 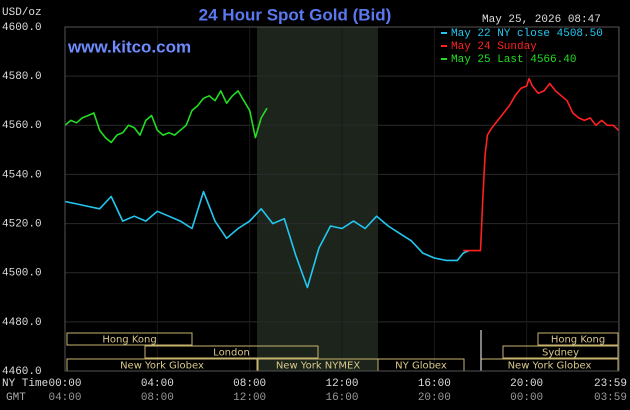 What do you see at coordinates (249, 384) in the screenshot?
I see `x-tick-label: 08:00` at bounding box center [249, 384].